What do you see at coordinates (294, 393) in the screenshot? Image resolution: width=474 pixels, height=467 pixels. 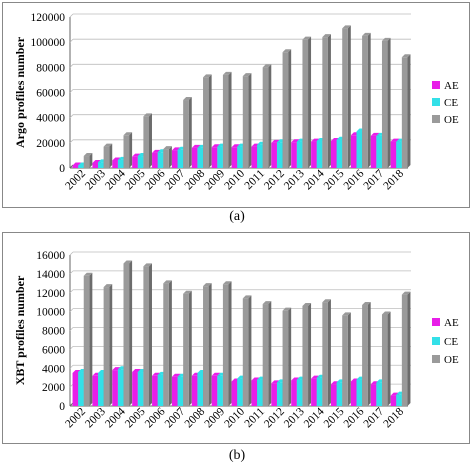 I see `chart-1-bar-ae-2013` at bounding box center [294, 393].